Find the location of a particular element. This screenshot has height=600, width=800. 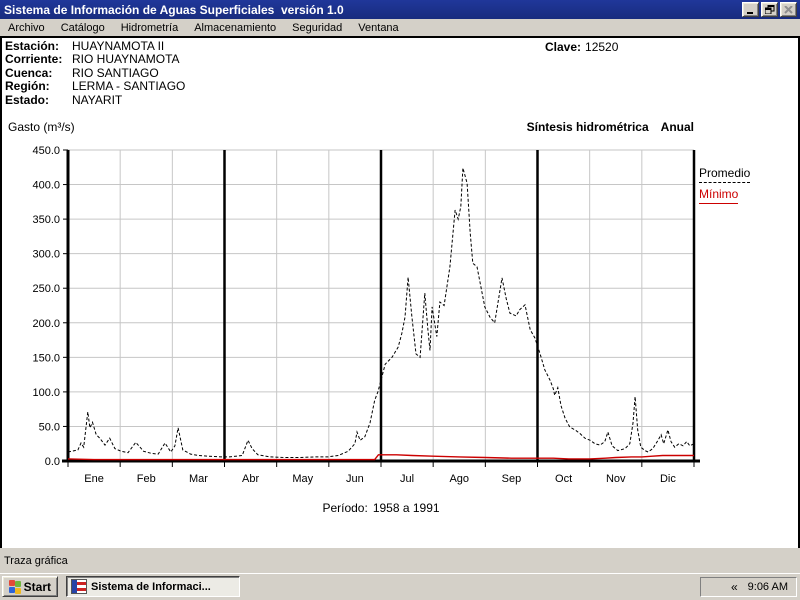

status-bar: Traza gráfica is located at coordinates (400, 560).